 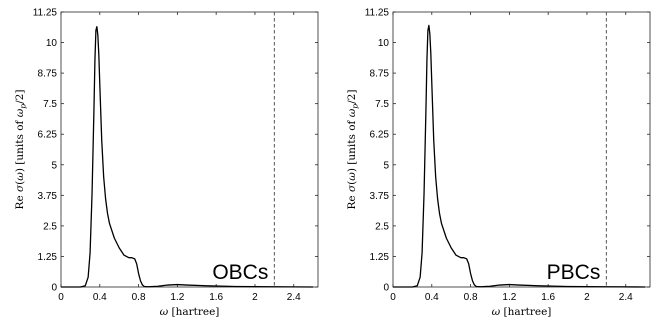 What do you see at coordinates (574, 272) in the screenshot?
I see `panel-label: PBCs` at bounding box center [574, 272].